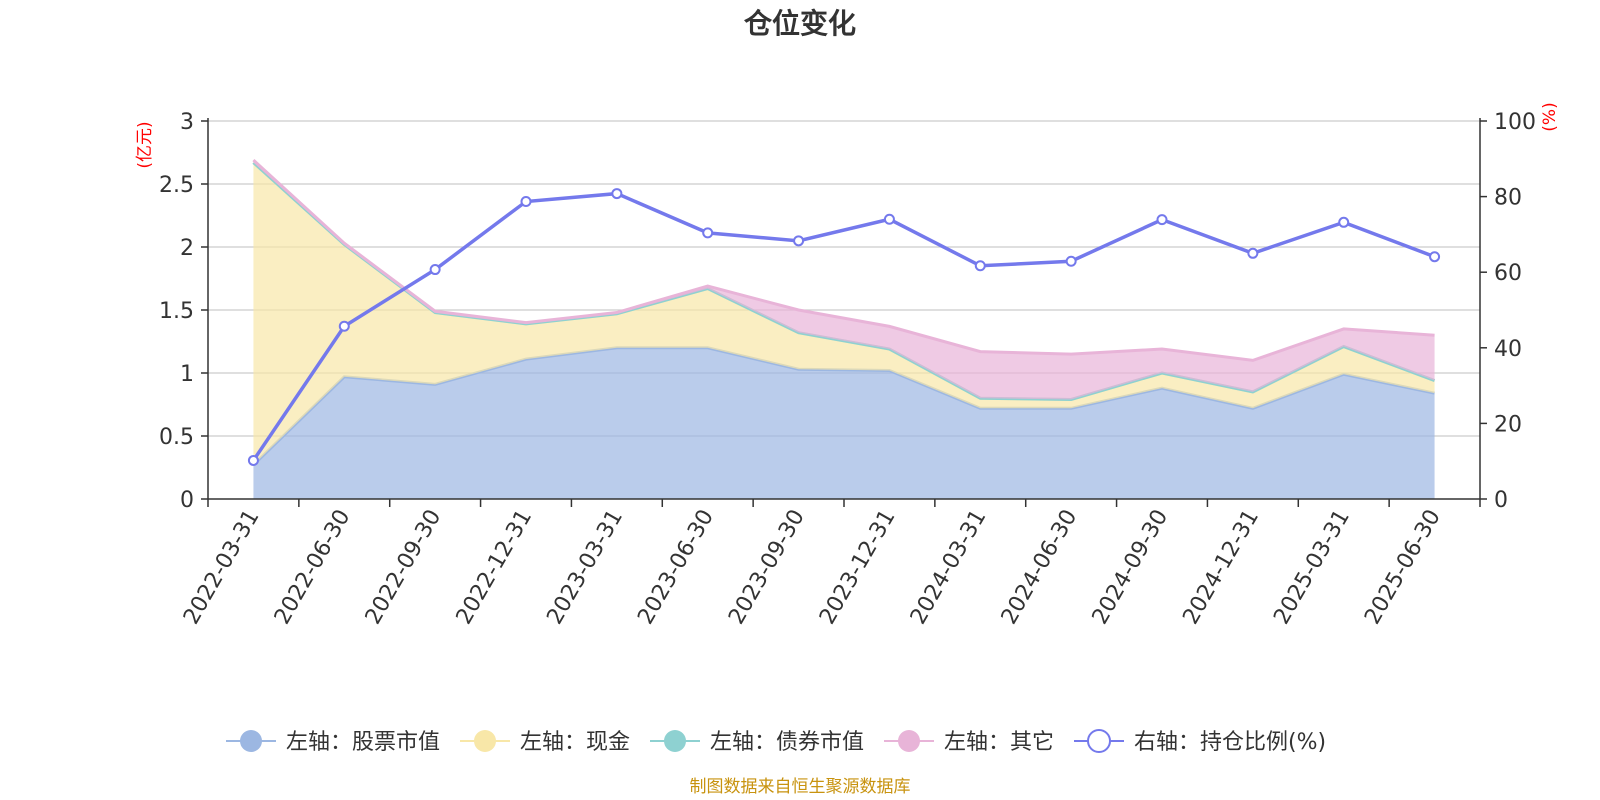  Describe the element at coordinates (187, 374) in the screenshot. I see `left-axis-tick-label: 1` at that location.